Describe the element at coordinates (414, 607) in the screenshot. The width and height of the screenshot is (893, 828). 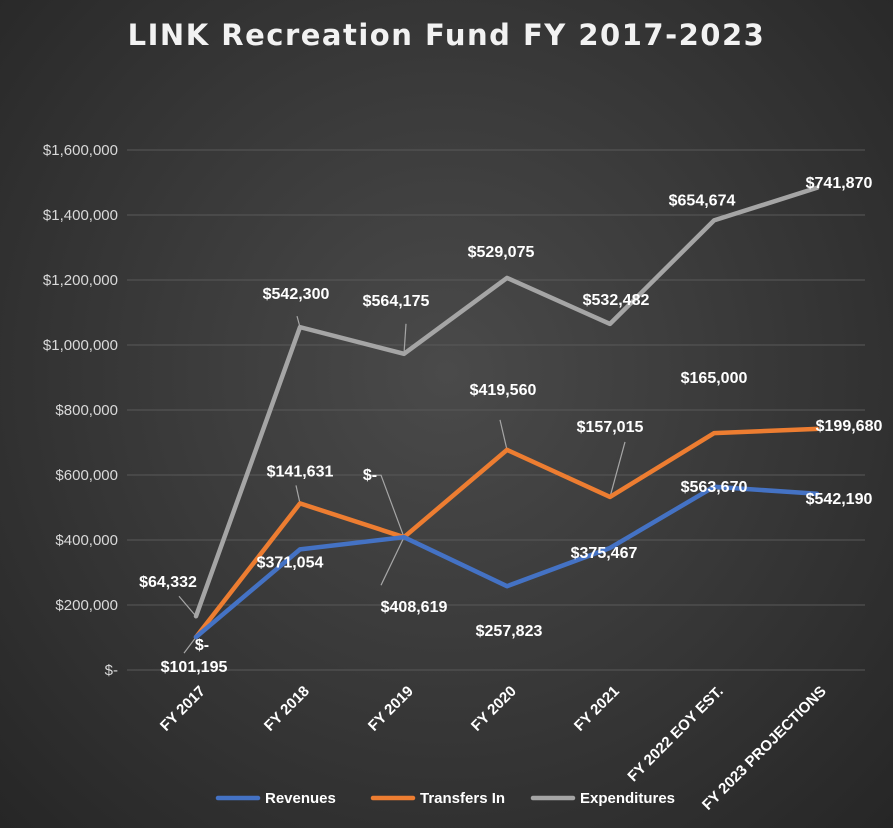
I see `data-label: $408,619` at that location.